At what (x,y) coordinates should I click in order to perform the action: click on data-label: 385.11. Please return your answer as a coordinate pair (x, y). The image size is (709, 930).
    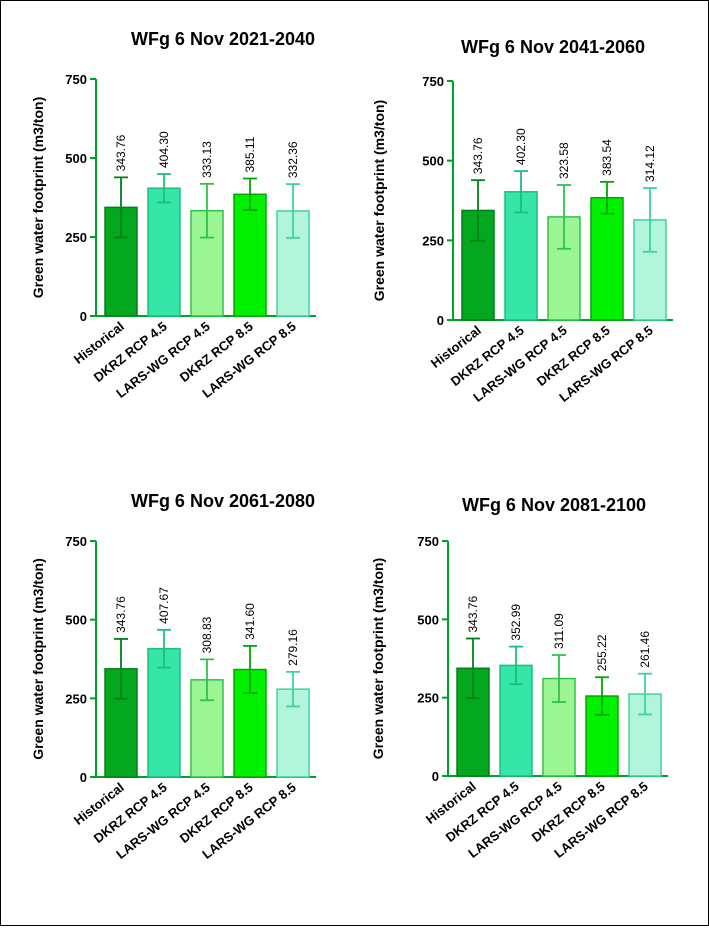
    Looking at the image, I should click on (250, 154).